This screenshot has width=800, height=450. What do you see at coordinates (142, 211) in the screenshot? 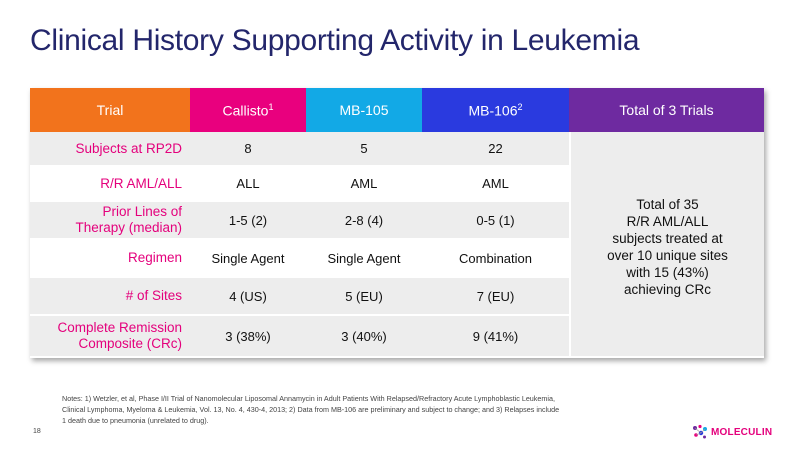
I see `row-label-line: Prior Lines of` at bounding box center [142, 211].